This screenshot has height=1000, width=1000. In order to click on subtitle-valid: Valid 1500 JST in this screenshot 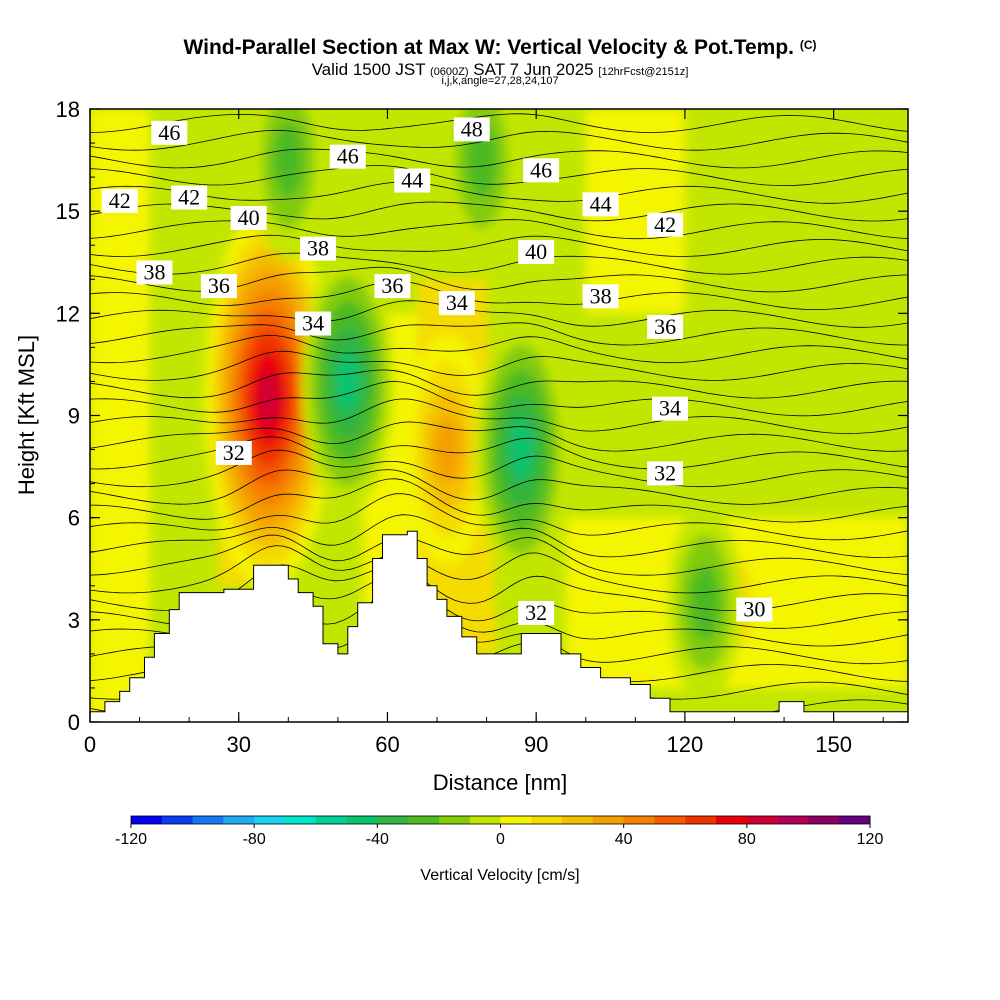, I will do `click(368, 69)`.